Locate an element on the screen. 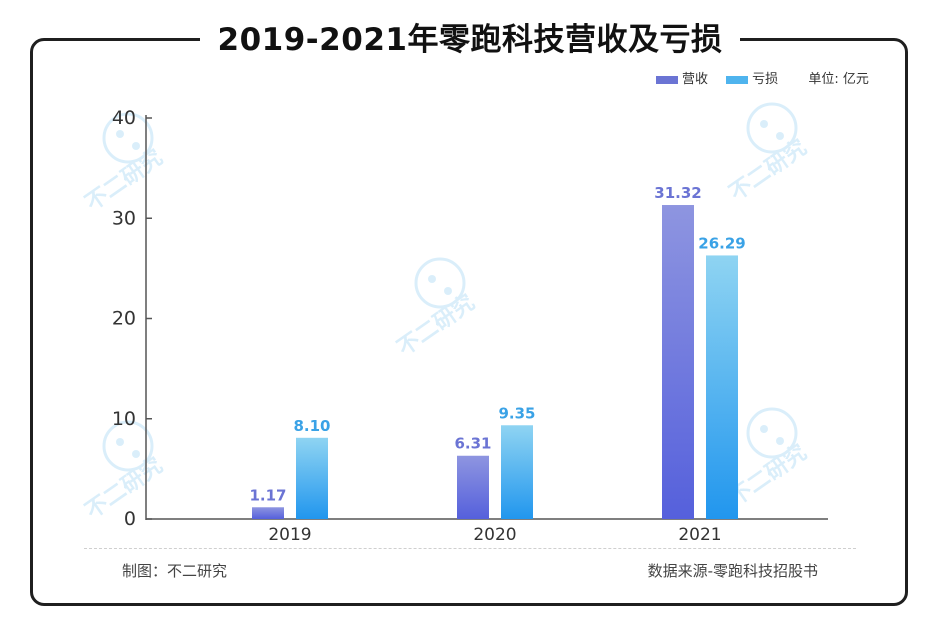  bar-revenue-2021 is located at coordinates (678, 362).